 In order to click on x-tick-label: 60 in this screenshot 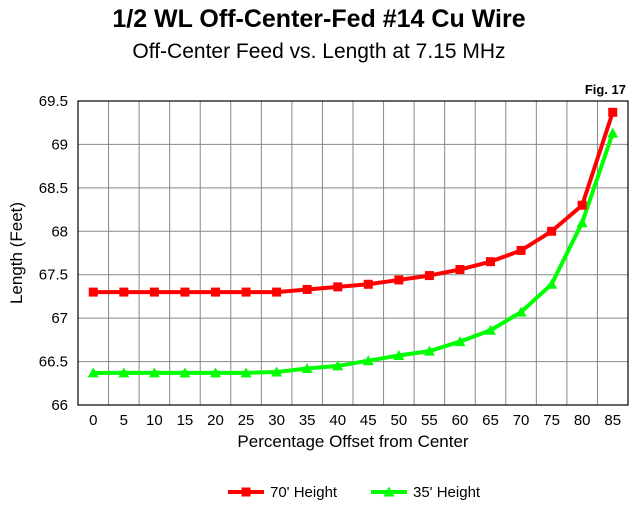, I will do `click(460, 420)`.